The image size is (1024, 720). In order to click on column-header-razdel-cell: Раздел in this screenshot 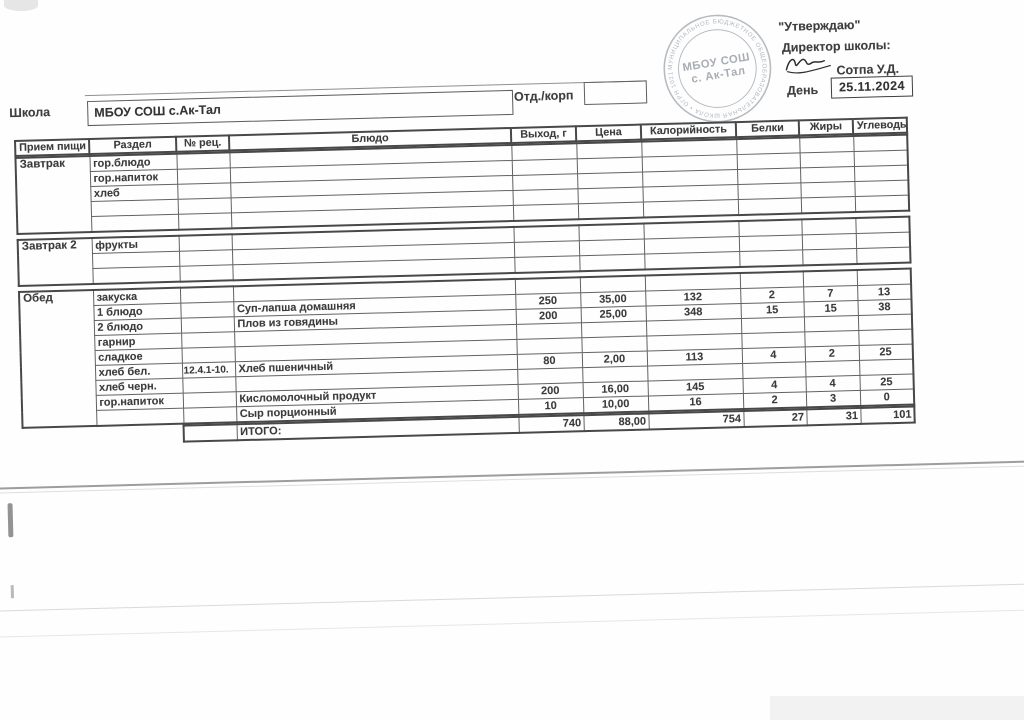, I will do `click(133, 145)`.